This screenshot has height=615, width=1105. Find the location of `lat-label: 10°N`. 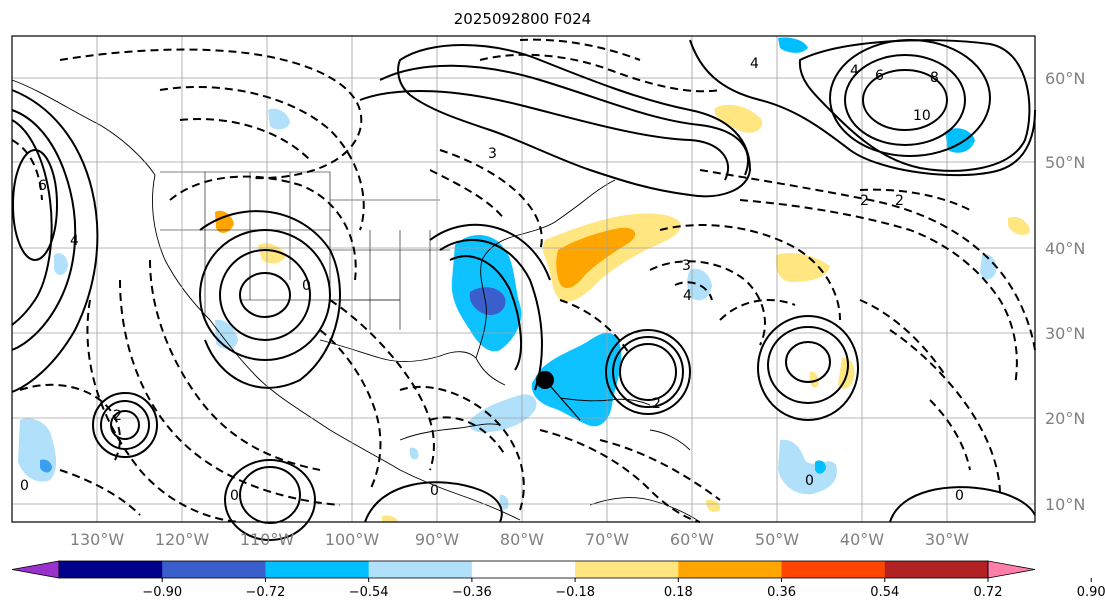

lat-label: 10°N is located at coordinates (1065, 504).